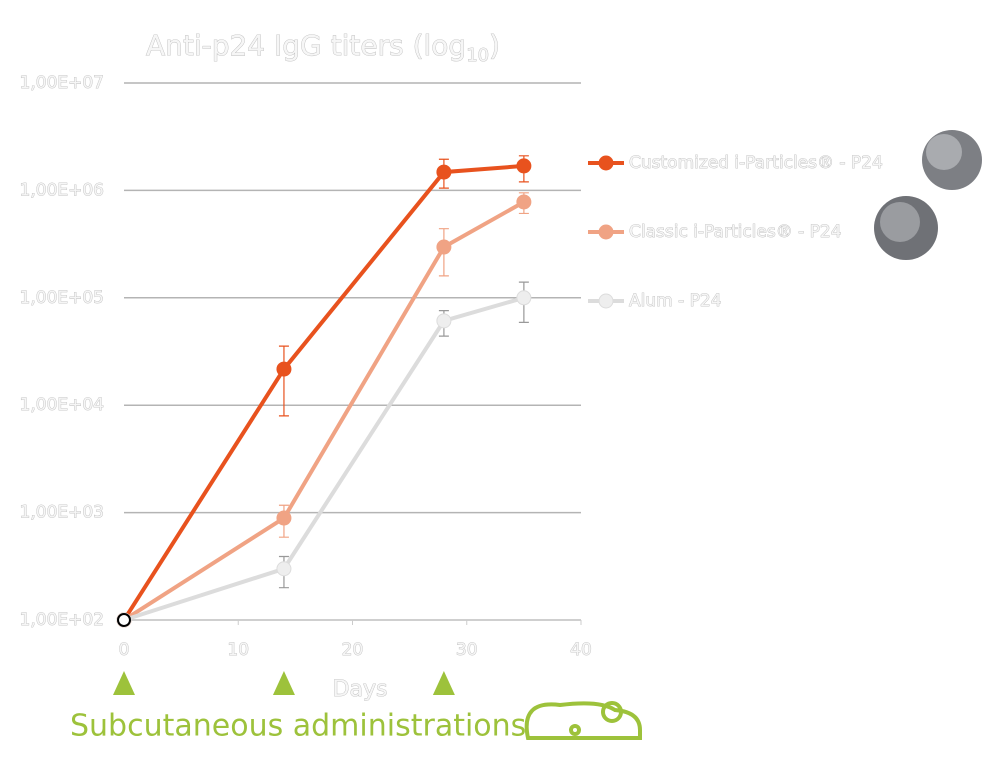  What do you see at coordinates (62, 298) in the screenshot?
I see `y-tick-label: 1,00E+05` at bounding box center [62, 298].